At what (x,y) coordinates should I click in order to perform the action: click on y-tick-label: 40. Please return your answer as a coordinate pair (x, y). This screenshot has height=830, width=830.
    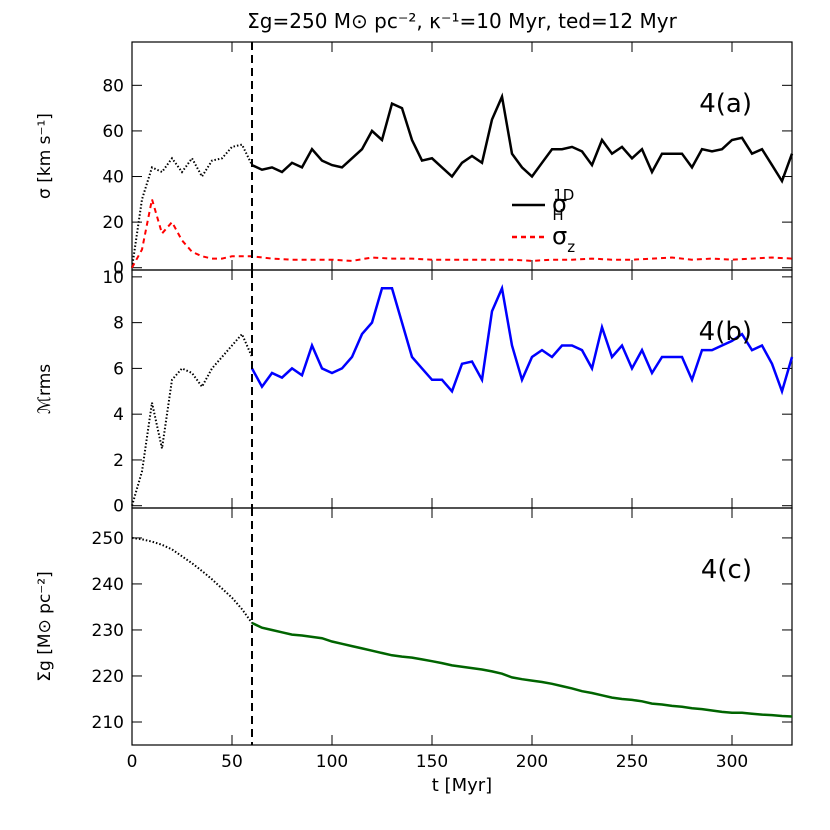
    Looking at the image, I should click on (113, 178).